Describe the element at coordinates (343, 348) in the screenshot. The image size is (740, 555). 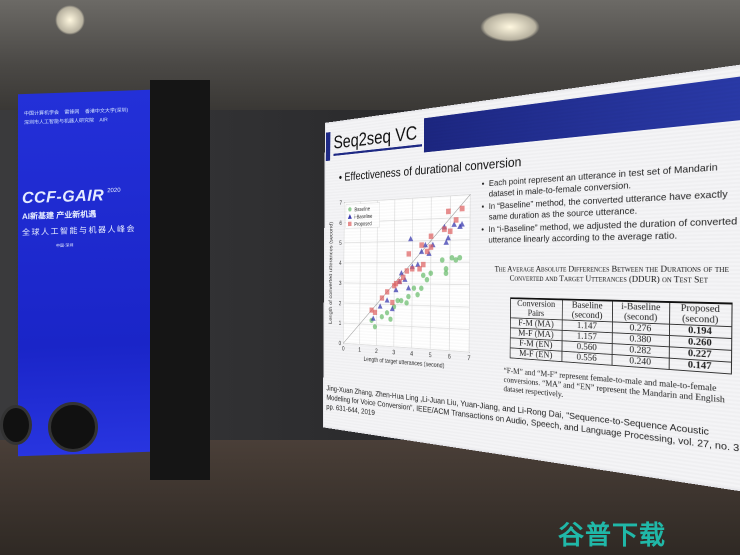
I see `x-tick-label: 0` at that location.